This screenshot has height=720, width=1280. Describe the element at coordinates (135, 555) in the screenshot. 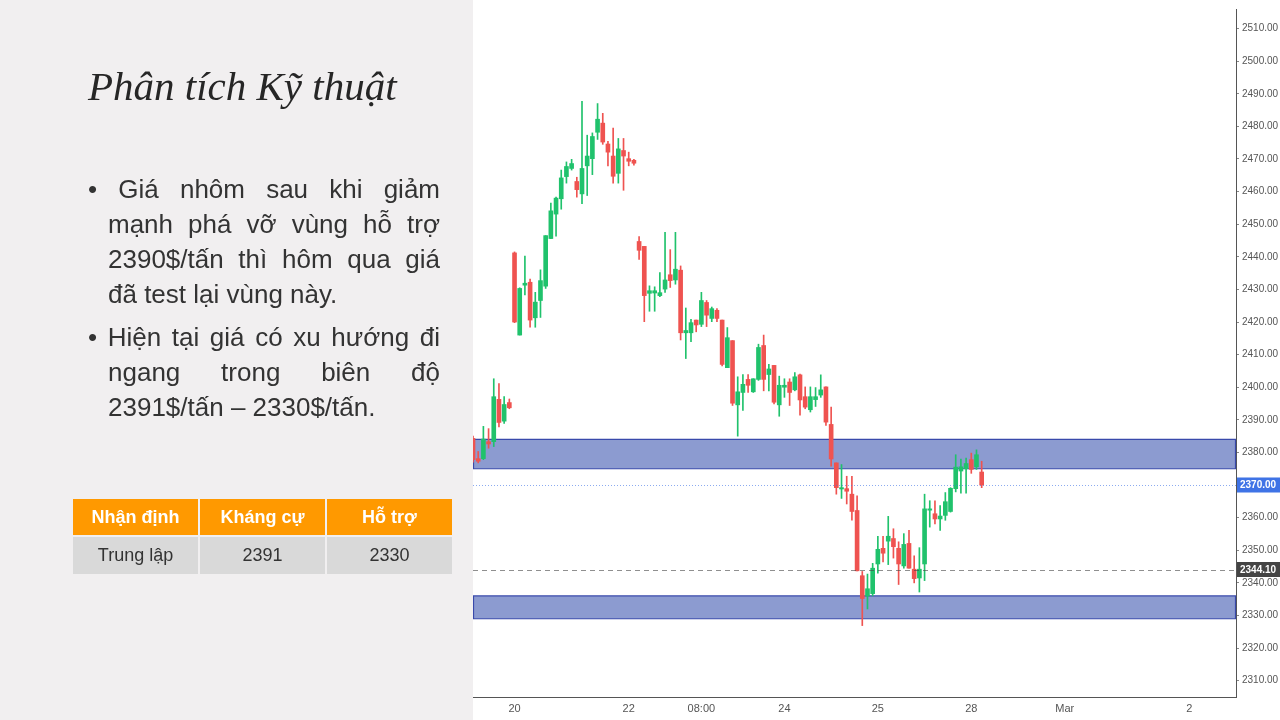

I see `text: Trung lập` at that location.